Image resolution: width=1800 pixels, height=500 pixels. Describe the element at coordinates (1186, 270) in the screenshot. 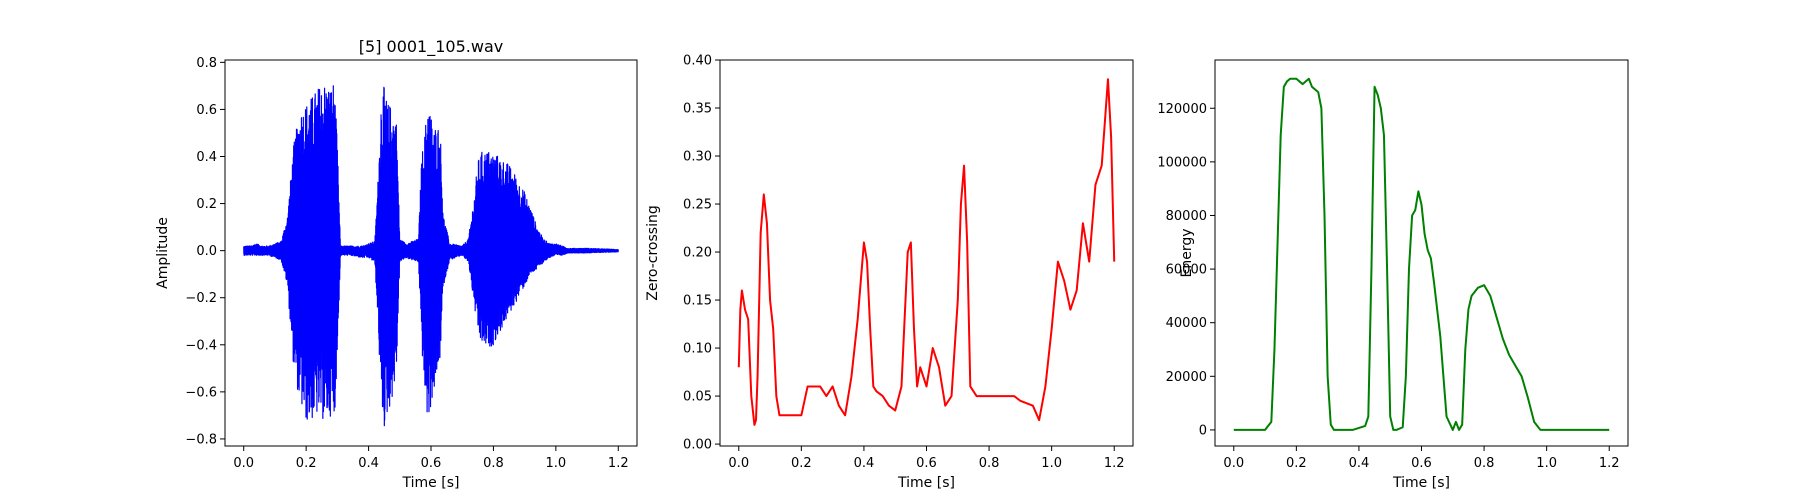

I see `y-tick-label: 60000` at that location.